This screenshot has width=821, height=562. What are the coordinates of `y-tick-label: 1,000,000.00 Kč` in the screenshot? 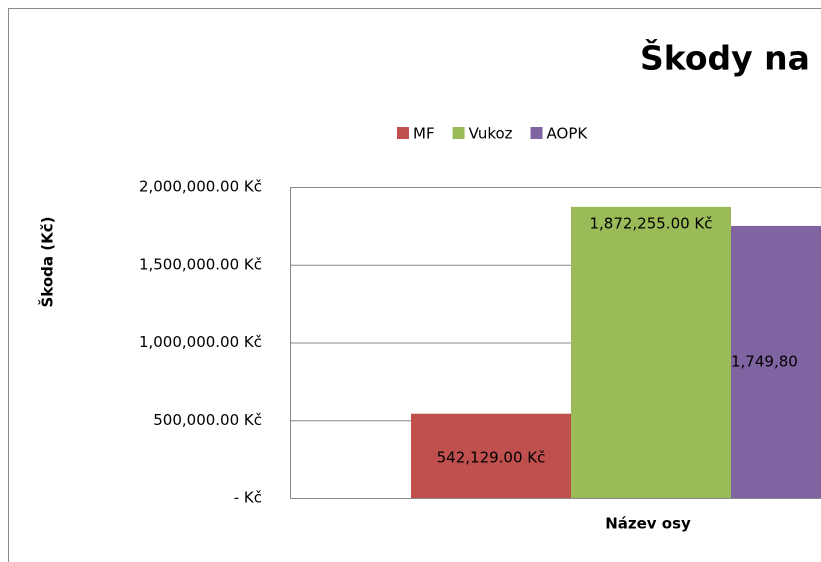 It's located at (200, 342).